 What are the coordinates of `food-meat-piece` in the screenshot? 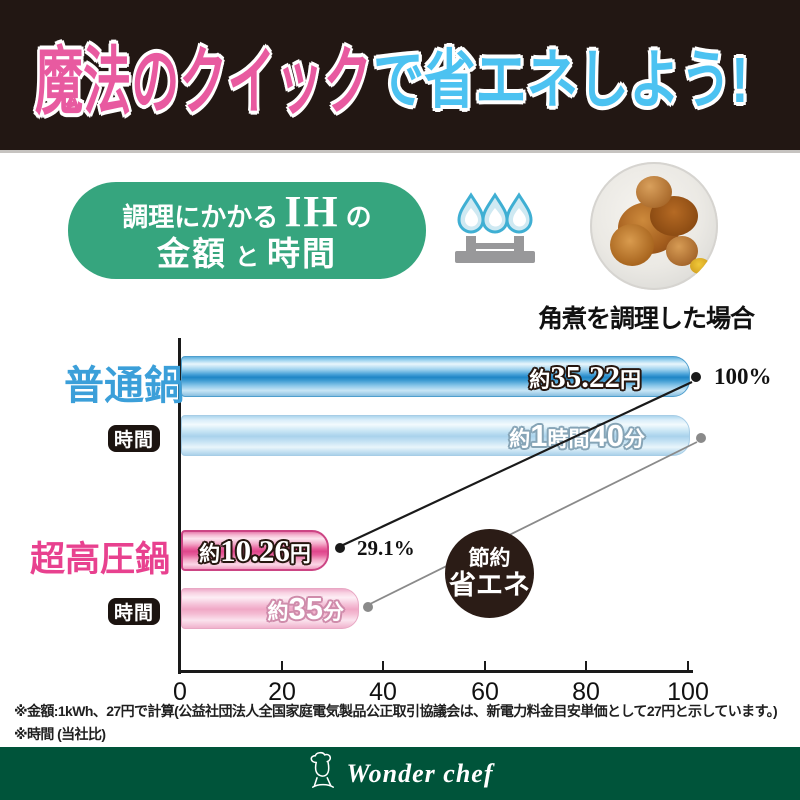 It's located at (632, 245).